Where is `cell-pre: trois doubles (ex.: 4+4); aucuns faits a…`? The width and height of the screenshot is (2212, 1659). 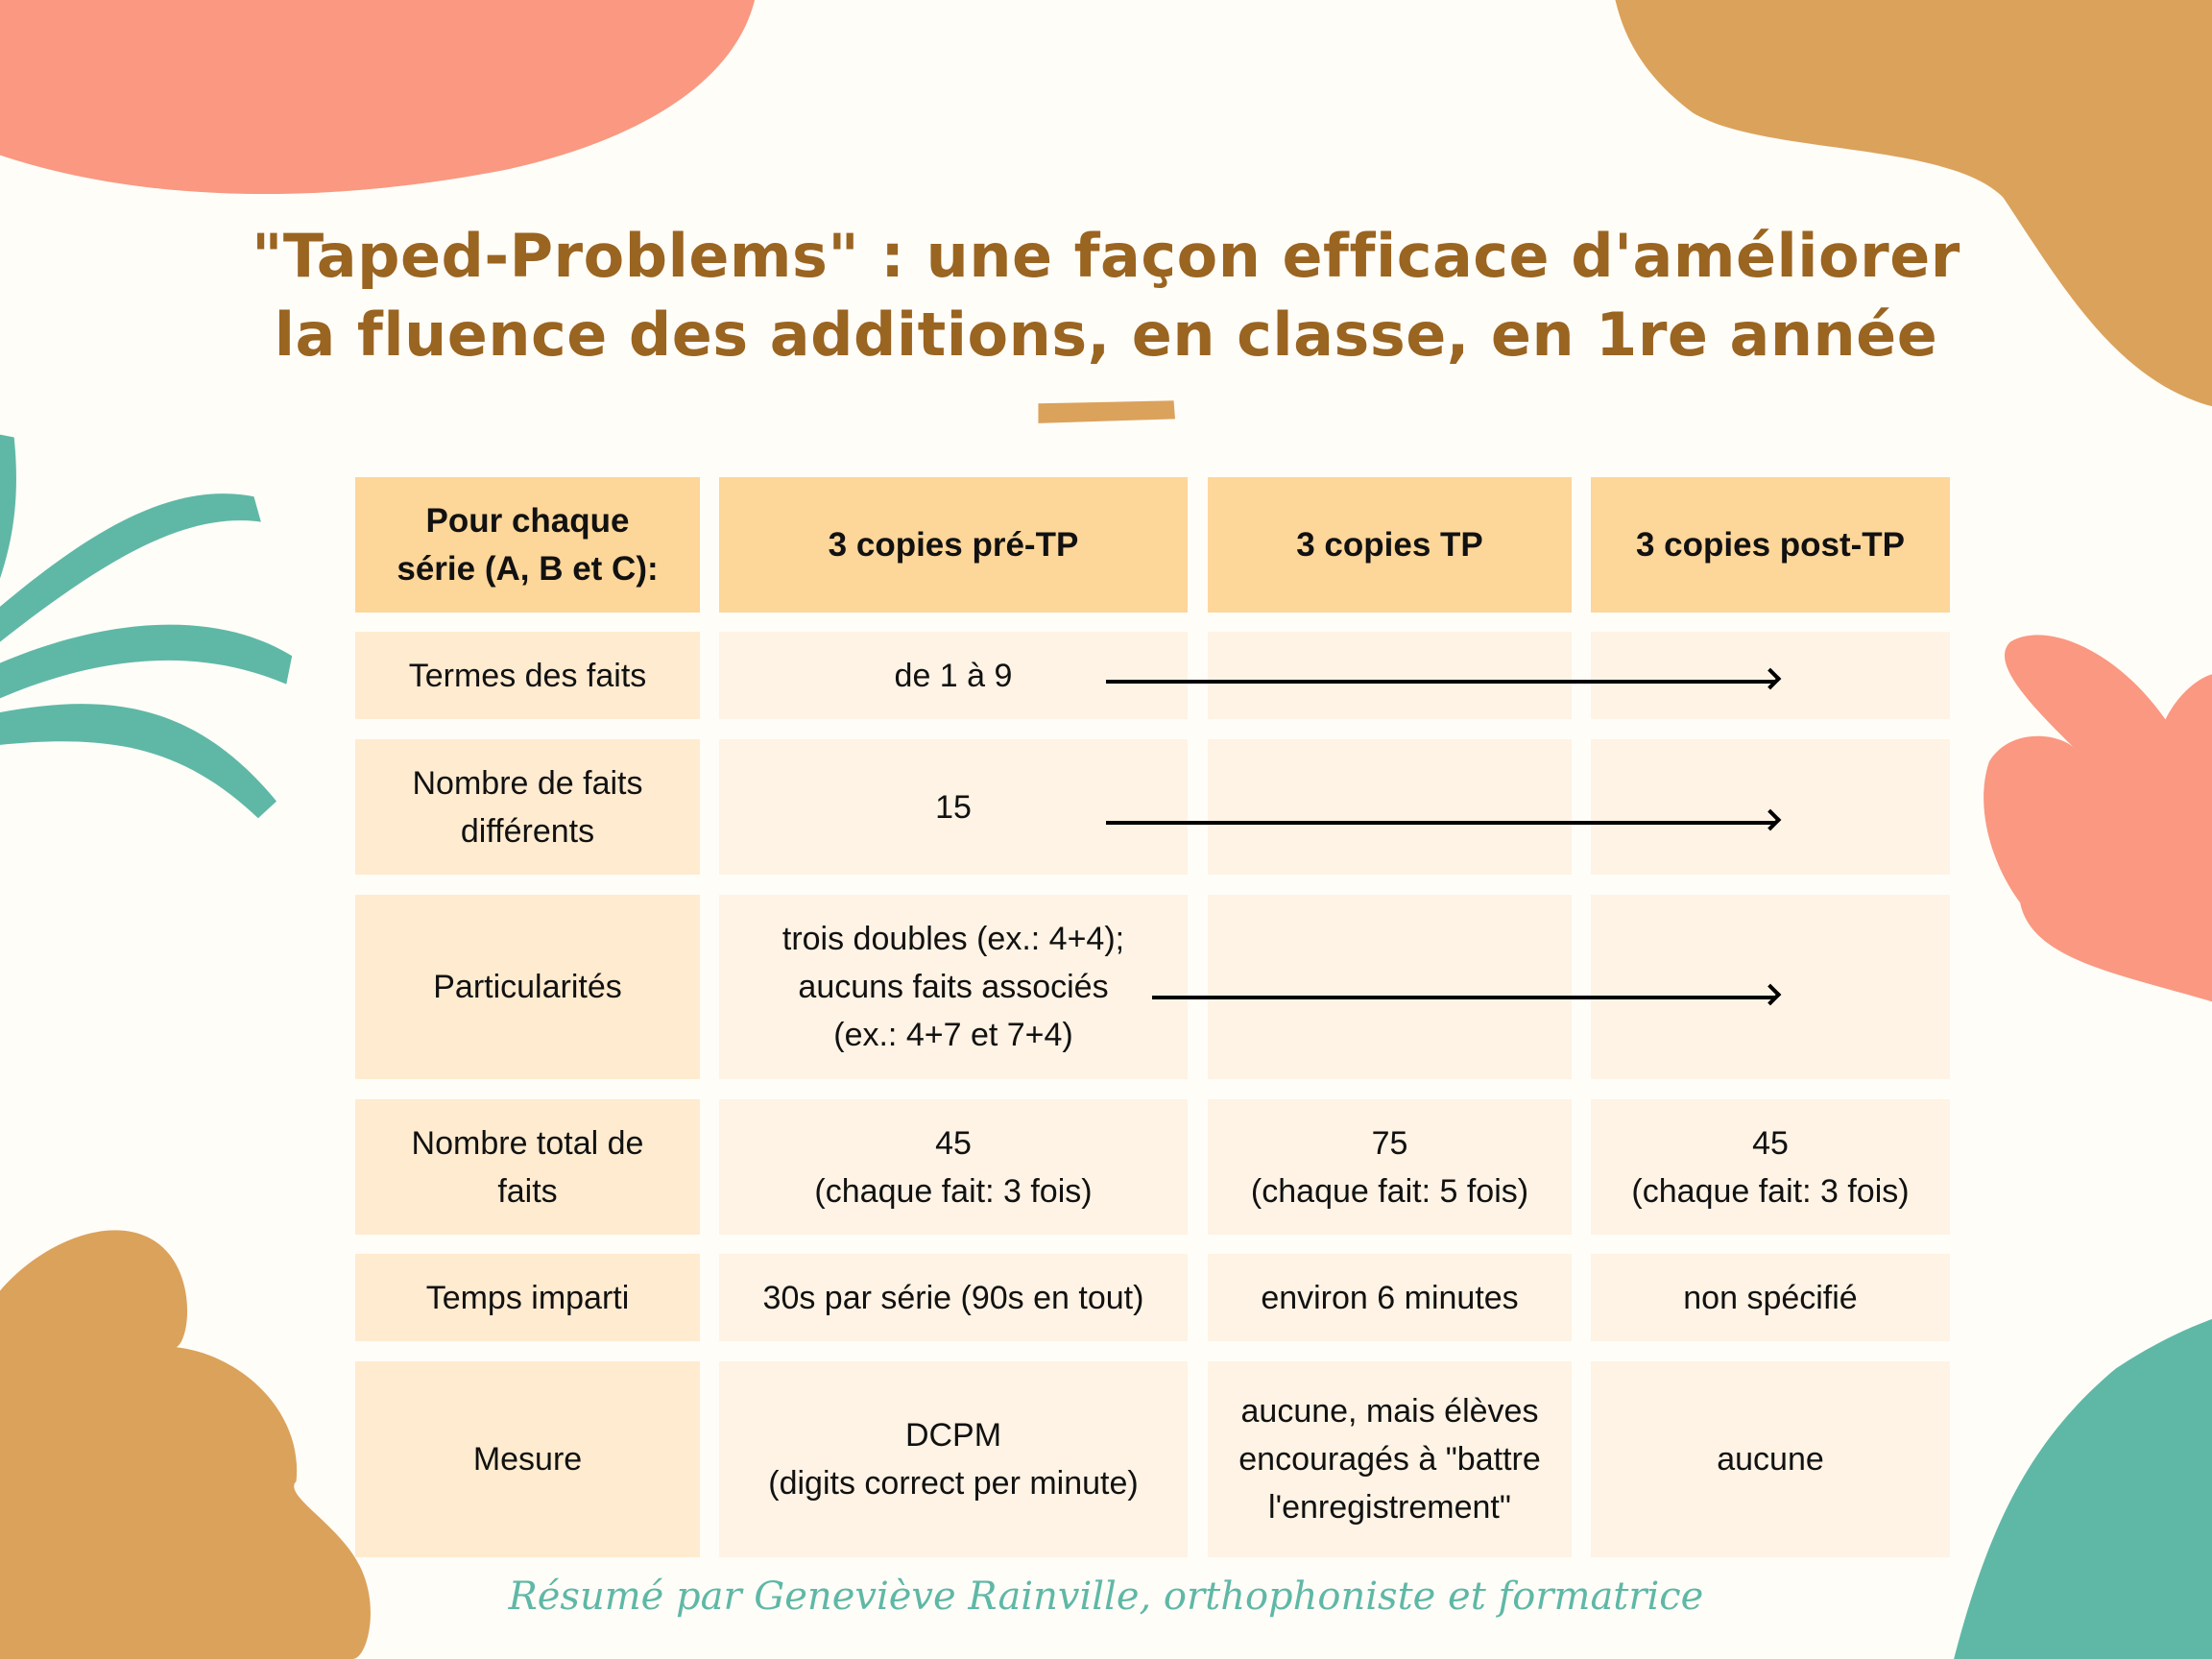
cell-pre: trois doubles (ex.: 4+4); aucuns faits a… is located at coordinates (953, 987).